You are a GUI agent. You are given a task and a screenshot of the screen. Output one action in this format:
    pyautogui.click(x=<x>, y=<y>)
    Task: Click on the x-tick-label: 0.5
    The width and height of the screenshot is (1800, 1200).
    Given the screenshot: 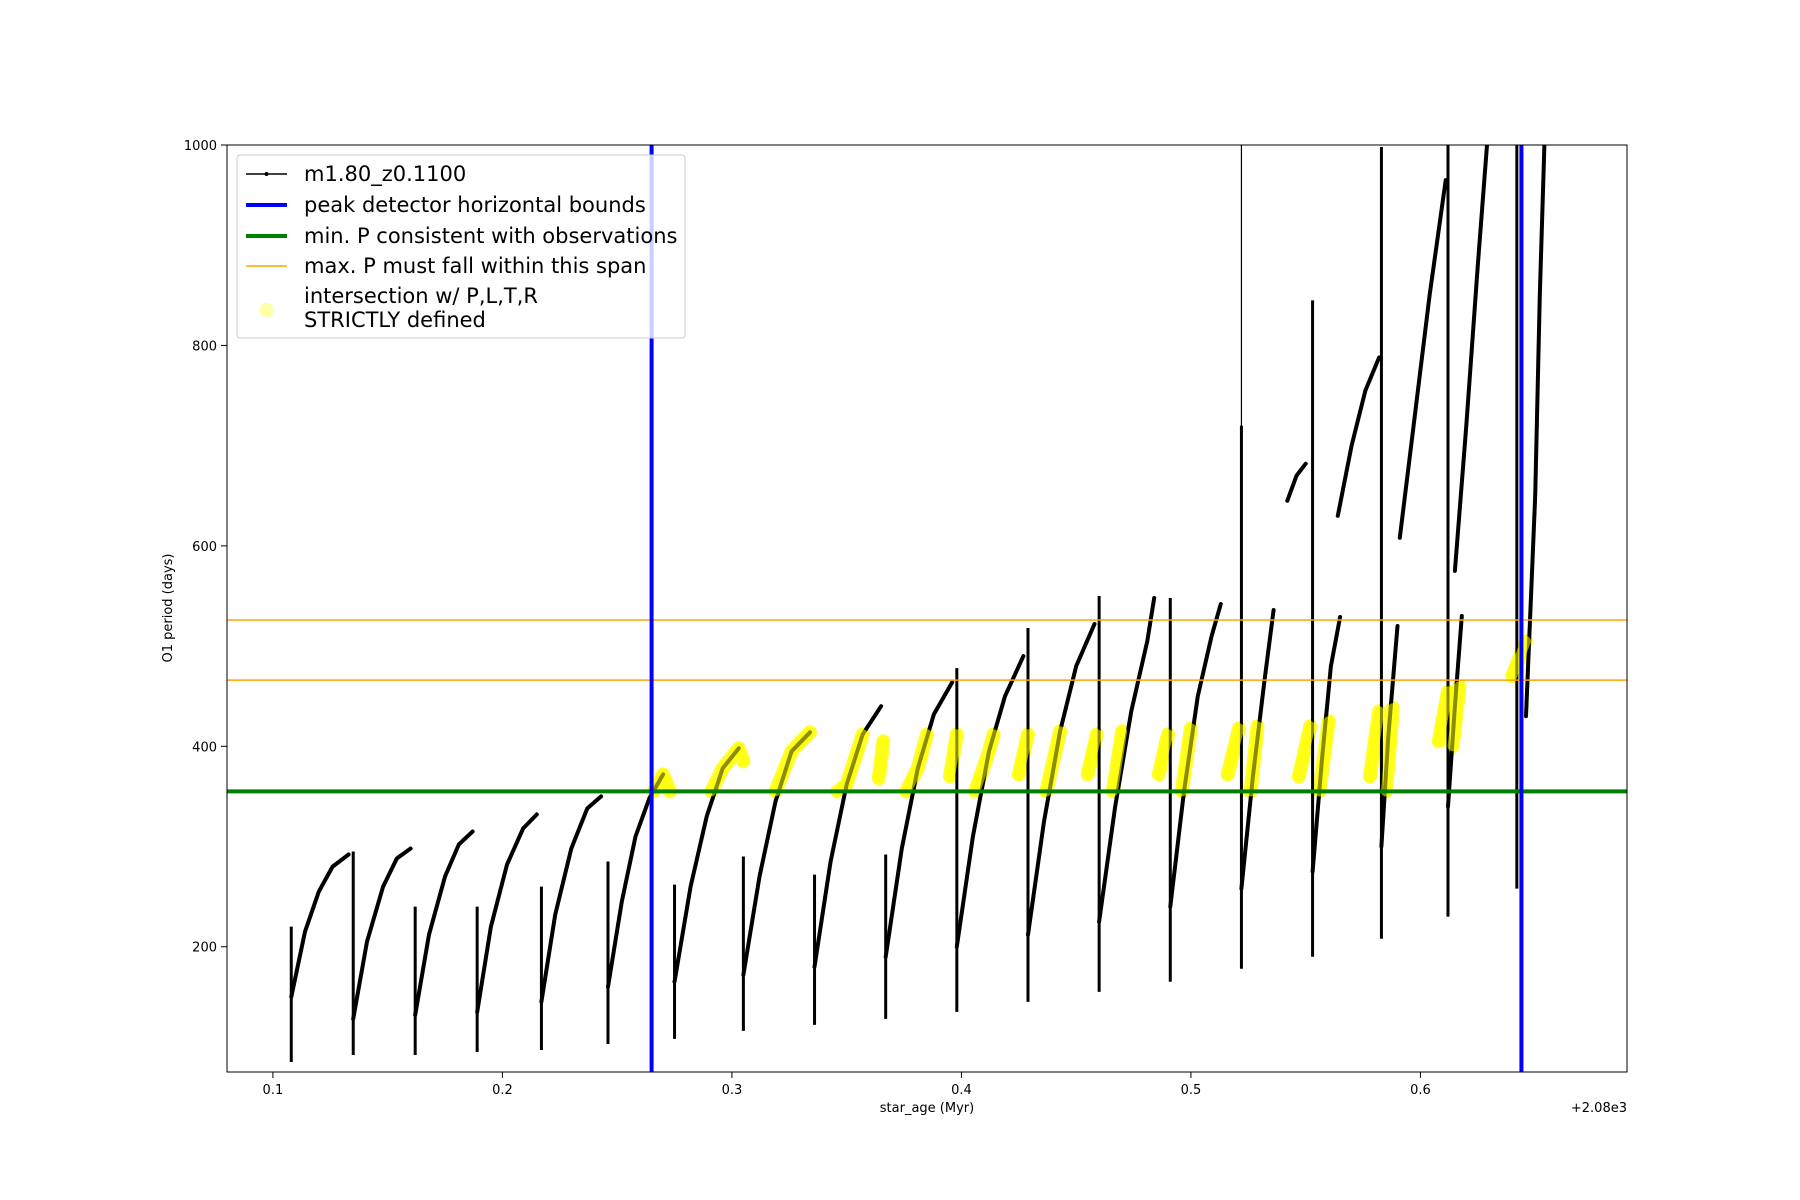 What is the action you would take?
    pyautogui.click(x=1191, y=1090)
    